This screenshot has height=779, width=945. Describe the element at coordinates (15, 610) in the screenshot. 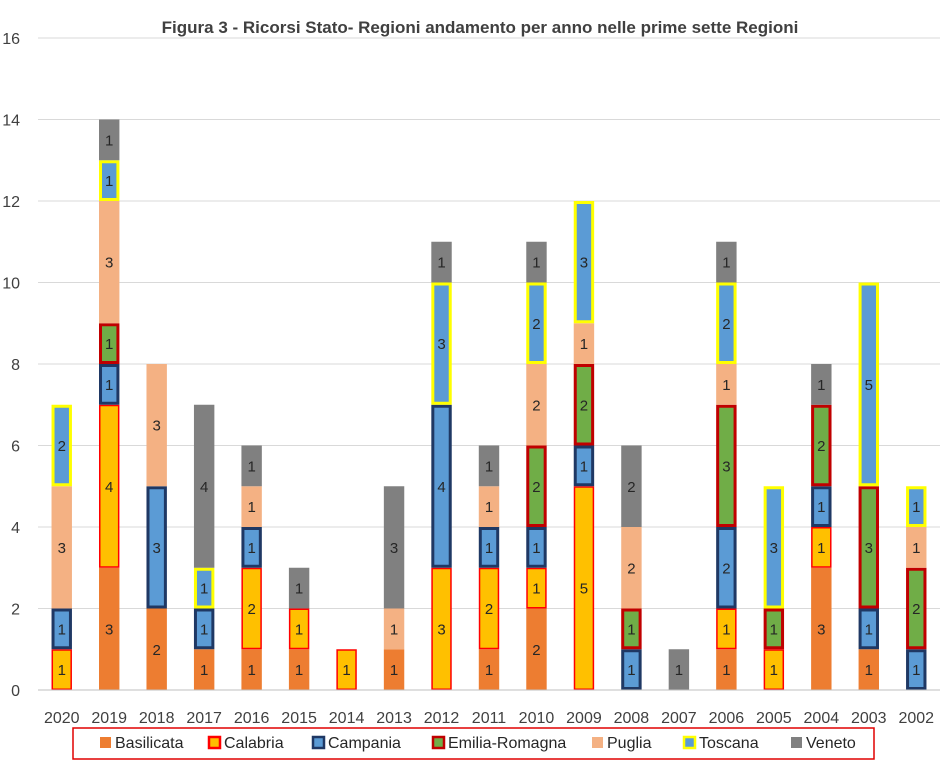

I see `y-tick-label: 2` at that location.